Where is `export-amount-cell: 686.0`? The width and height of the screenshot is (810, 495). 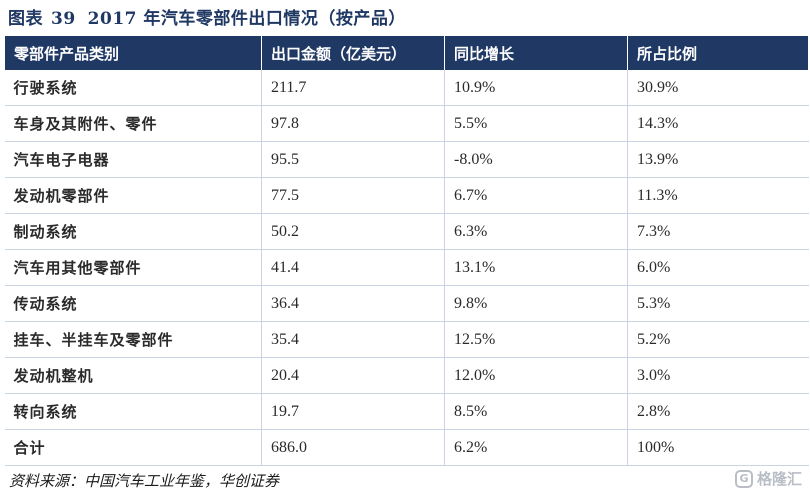
export-amount-cell: 686.0 is located at coordinates (353, 447).